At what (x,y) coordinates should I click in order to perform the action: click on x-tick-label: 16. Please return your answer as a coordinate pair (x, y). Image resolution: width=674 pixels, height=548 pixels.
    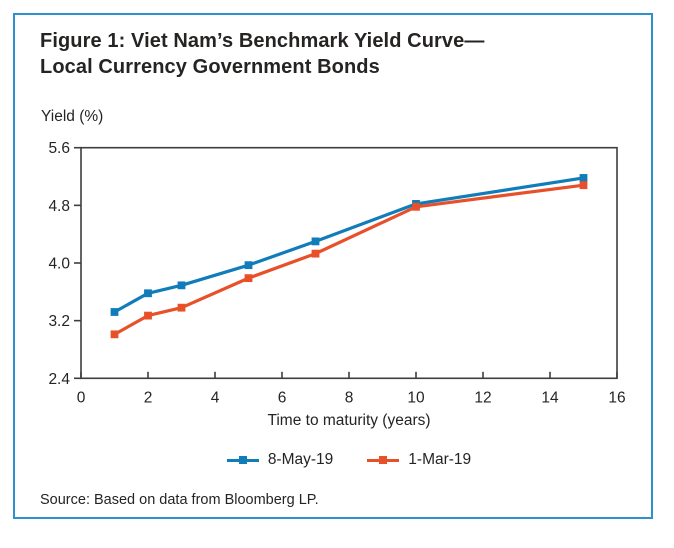
    Looking at the image, I should click on (616, 397).